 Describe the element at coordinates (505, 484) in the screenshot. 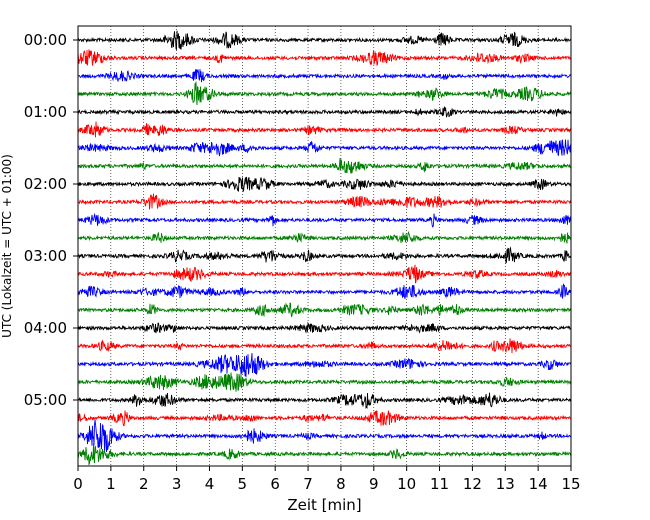

I see `x-tick-label: 13` at that location.